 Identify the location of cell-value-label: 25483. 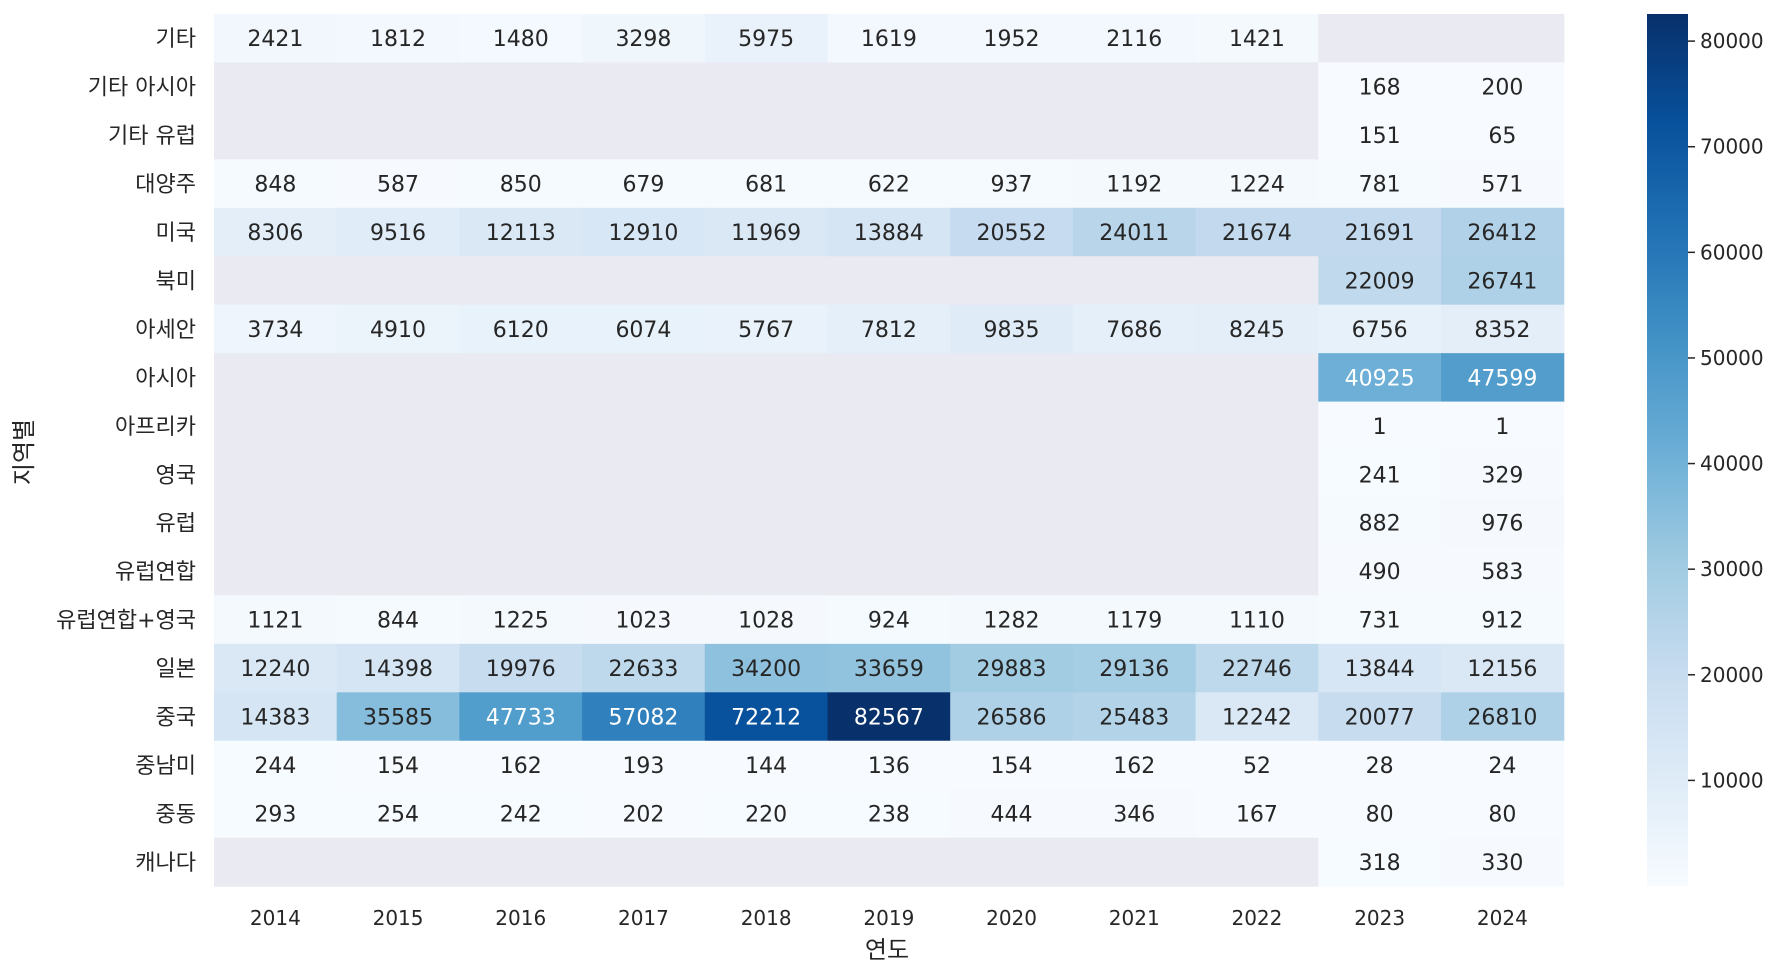
(1134, 718).